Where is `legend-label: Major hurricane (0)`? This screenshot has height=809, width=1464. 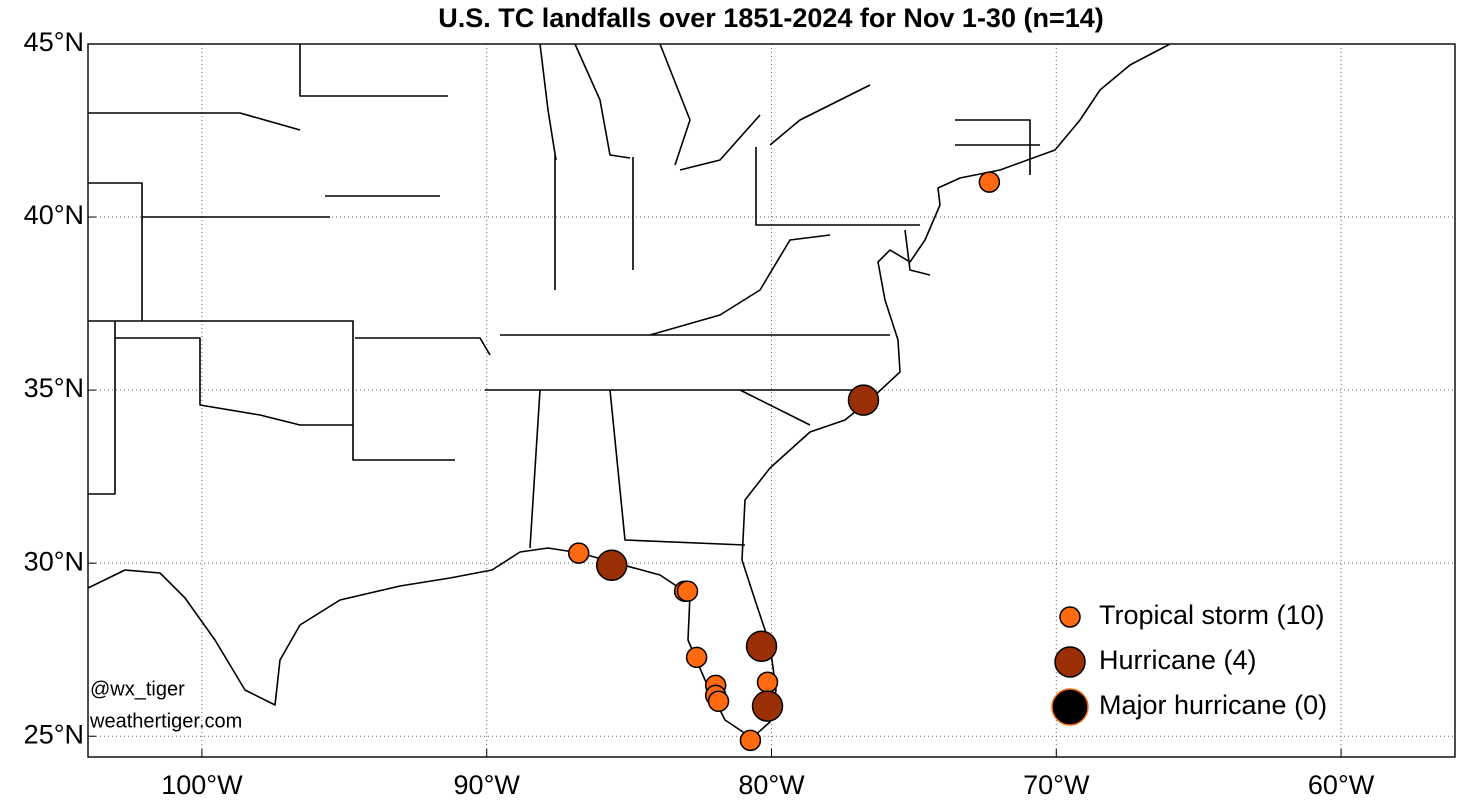 legend-label: Major hurricane (0) is located at coordinates (1213, 705).